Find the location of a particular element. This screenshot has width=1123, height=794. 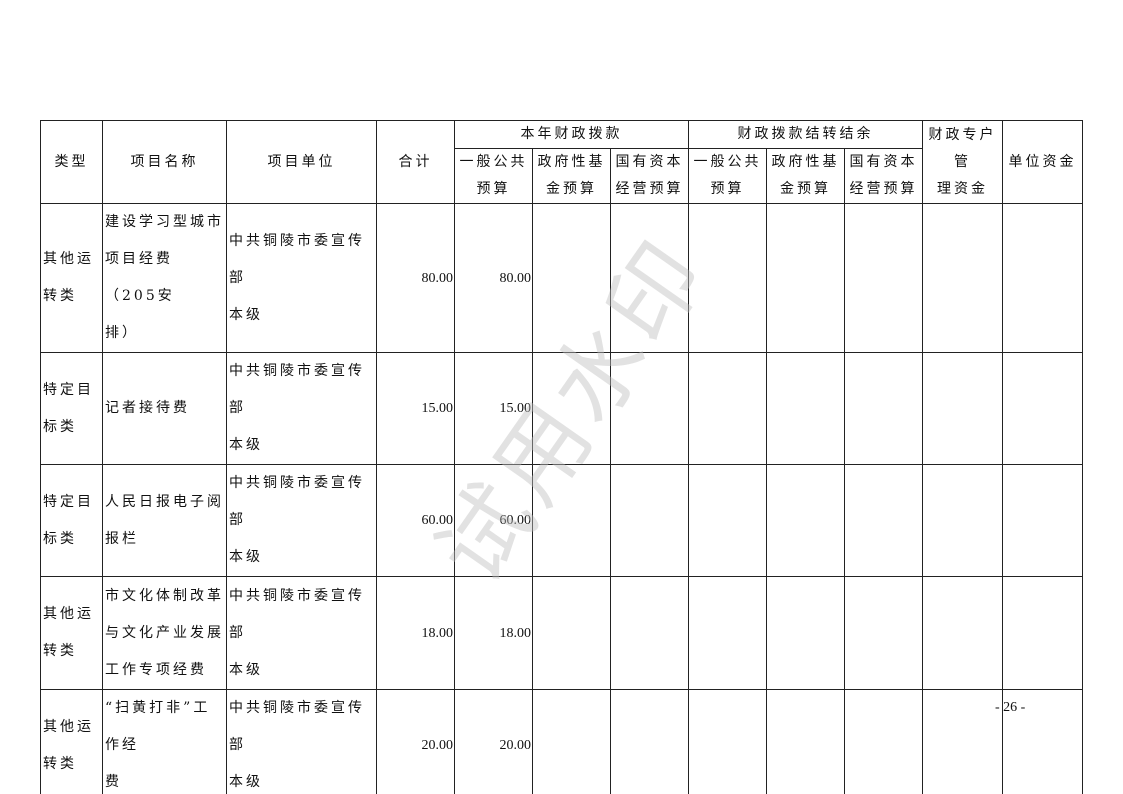

cell-total: 60.00 is located at coordinates (415, 520).